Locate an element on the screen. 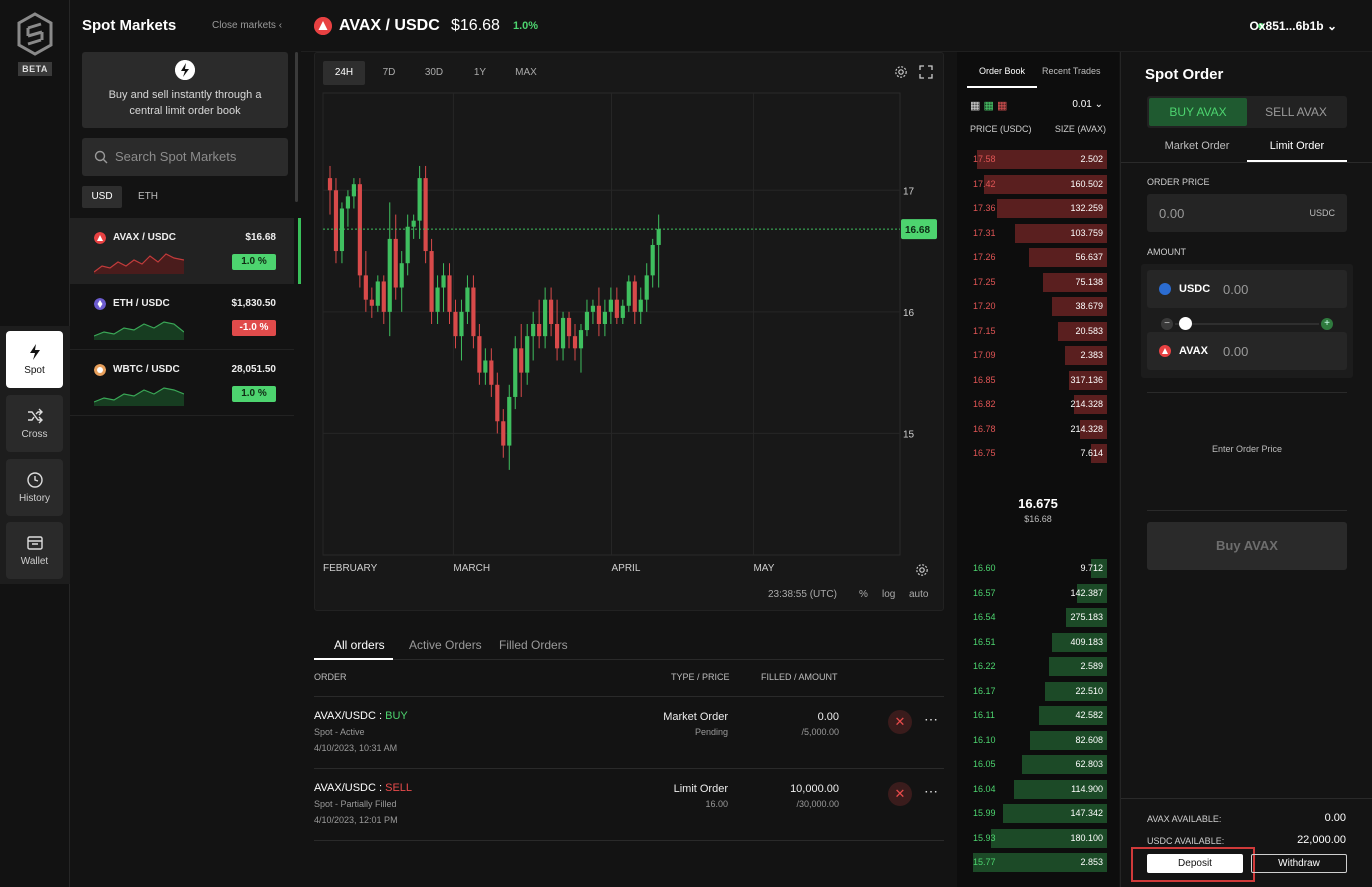 The image size is (1372, 887). ask-level: 16.78 214.328 is located at coordinates (1038, 429).